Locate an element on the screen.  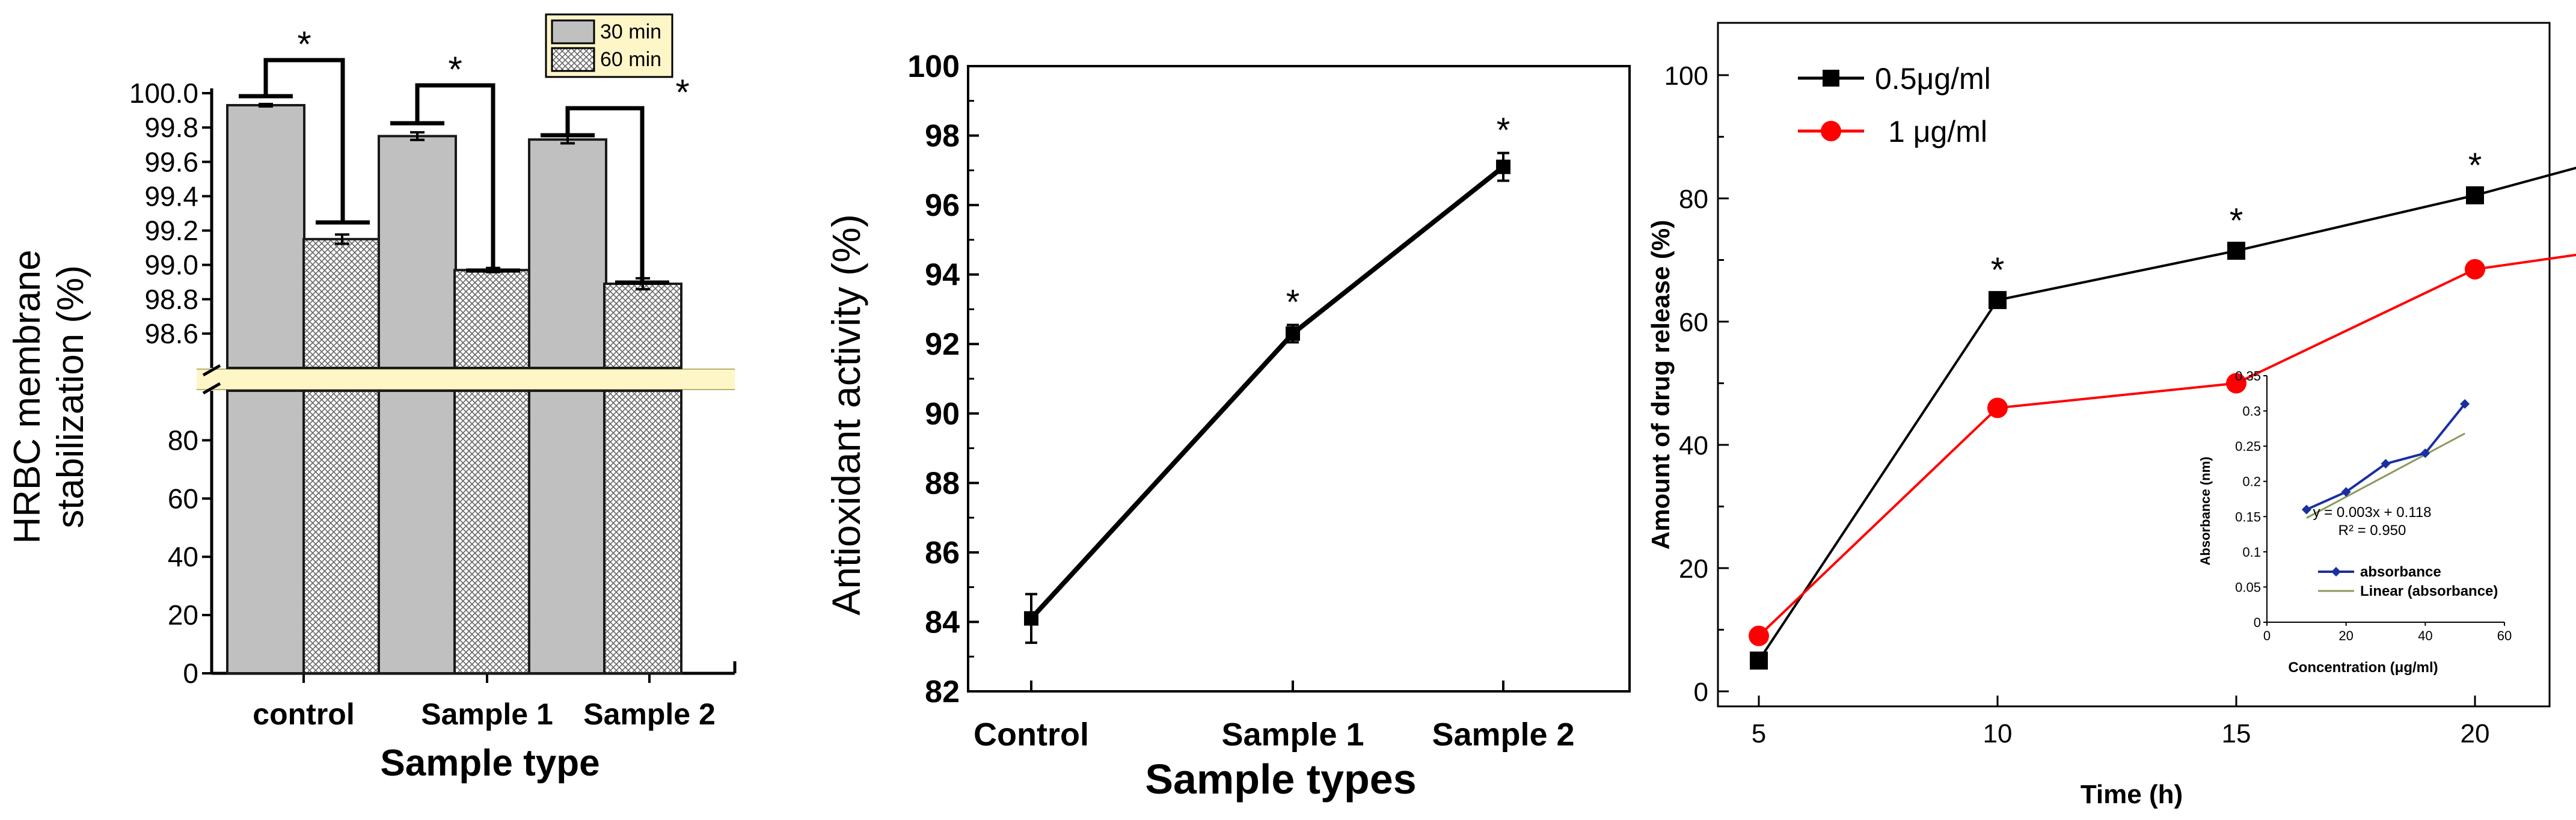
y-tick-label: 86 is located at coordinates (943, 553).